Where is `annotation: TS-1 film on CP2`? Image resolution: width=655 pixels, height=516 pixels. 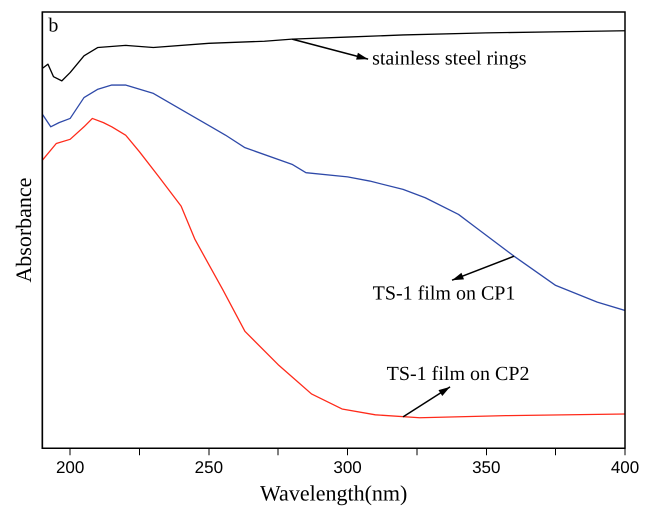 annotation: TS-1 film on CP2 is located at coordinates (458, 374).